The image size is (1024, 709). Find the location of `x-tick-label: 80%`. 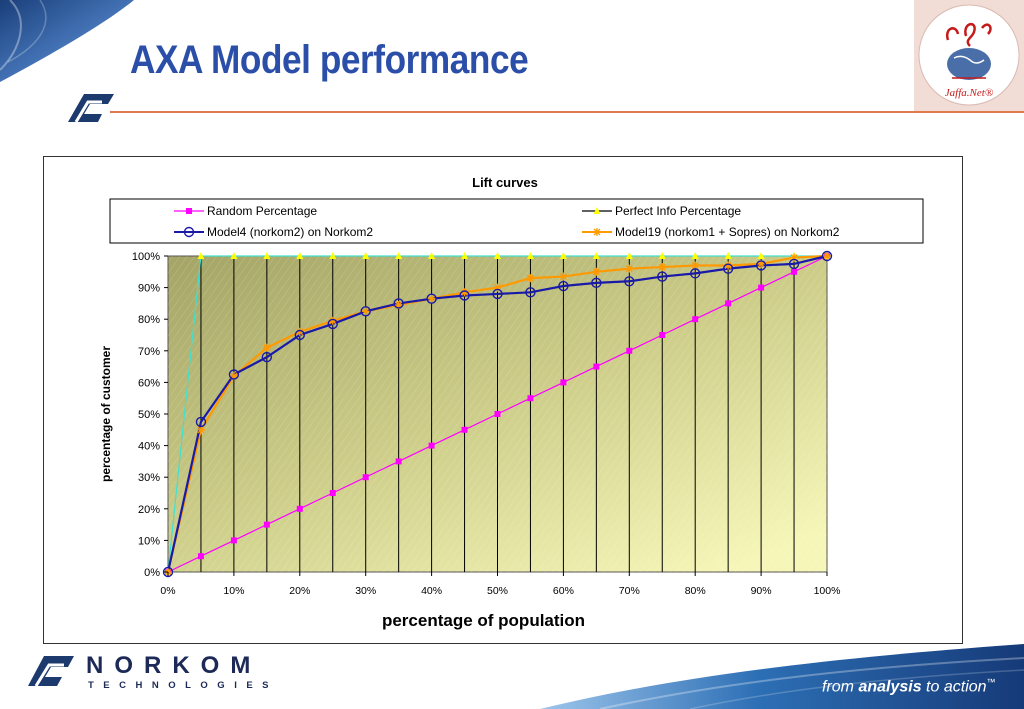

x-tick-label: 80% is located at coordinates (695, 591).